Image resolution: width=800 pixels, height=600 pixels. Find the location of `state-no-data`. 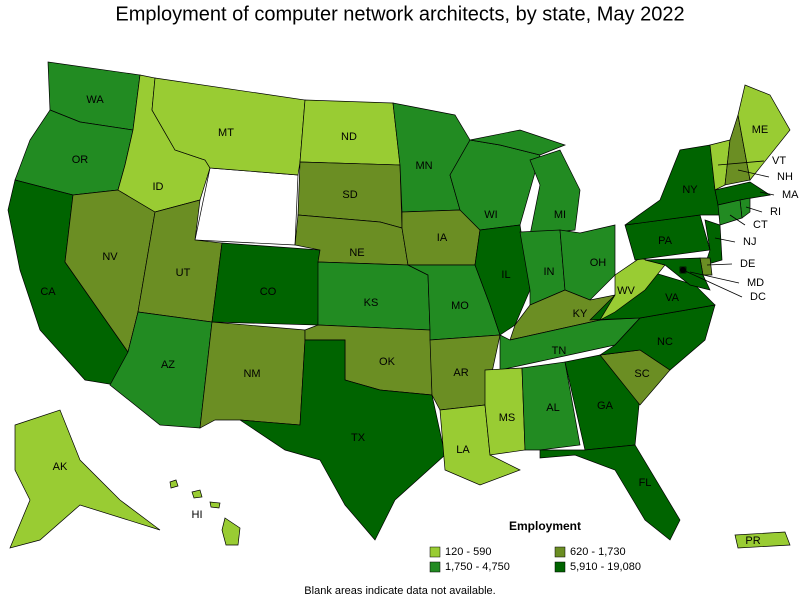

state-no-data is located at coordinates (246, 206).